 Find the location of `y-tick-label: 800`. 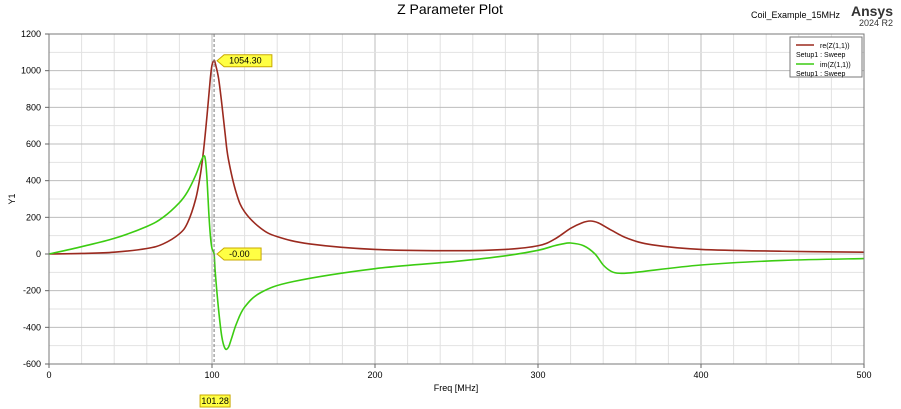

y-tick-label: 800 is located at coordinates (33, 107).